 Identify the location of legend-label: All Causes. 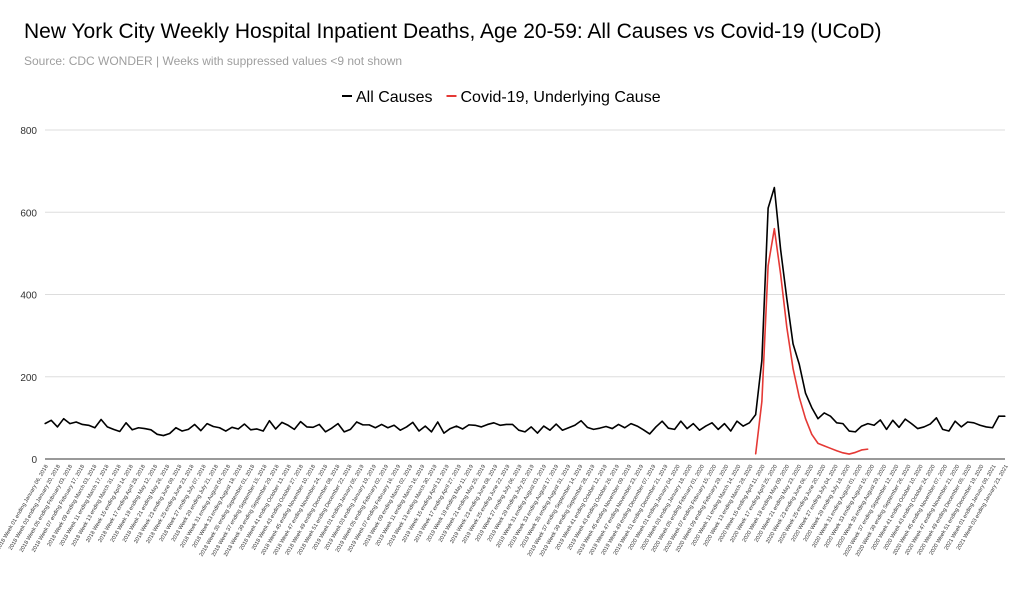
(394, 97).